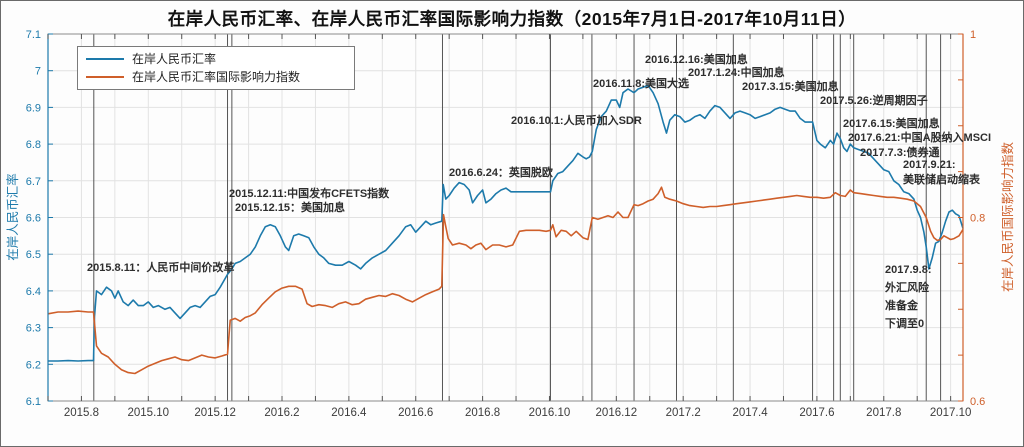 Image resolution: width=1024 pixels, height=447 pixels. I want to click on event-annotation: 2016.6.24：英国脱欧, so click(501, 172).